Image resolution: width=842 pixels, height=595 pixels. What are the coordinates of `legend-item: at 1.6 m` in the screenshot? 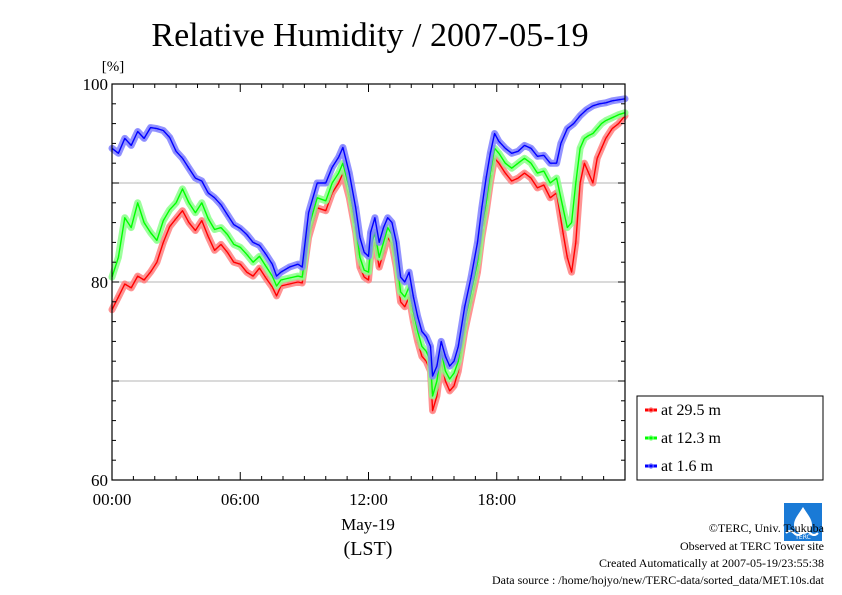 It's located at (679, 466).